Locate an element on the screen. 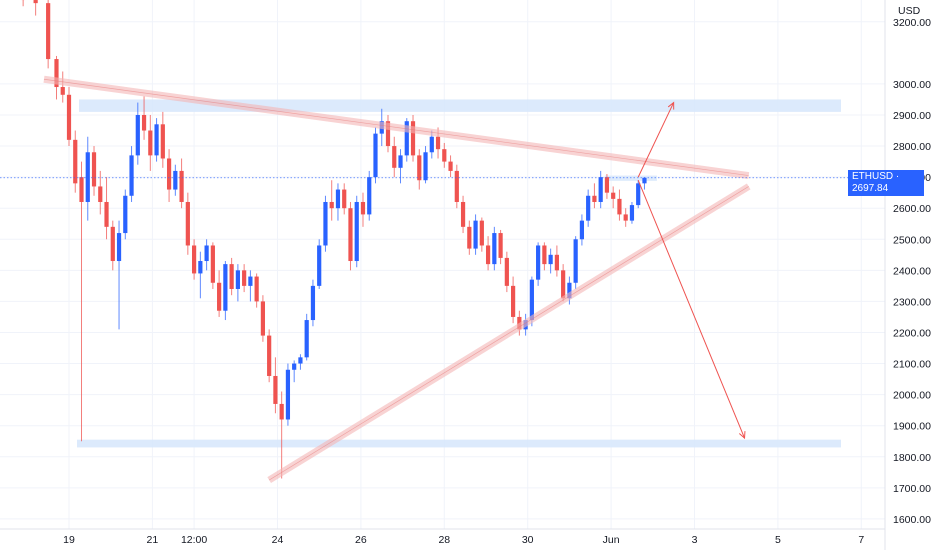  time-axis: 19 21 12:00 24 26 28 30 Jun 3 5 7 is located at coordinates (463, 540).